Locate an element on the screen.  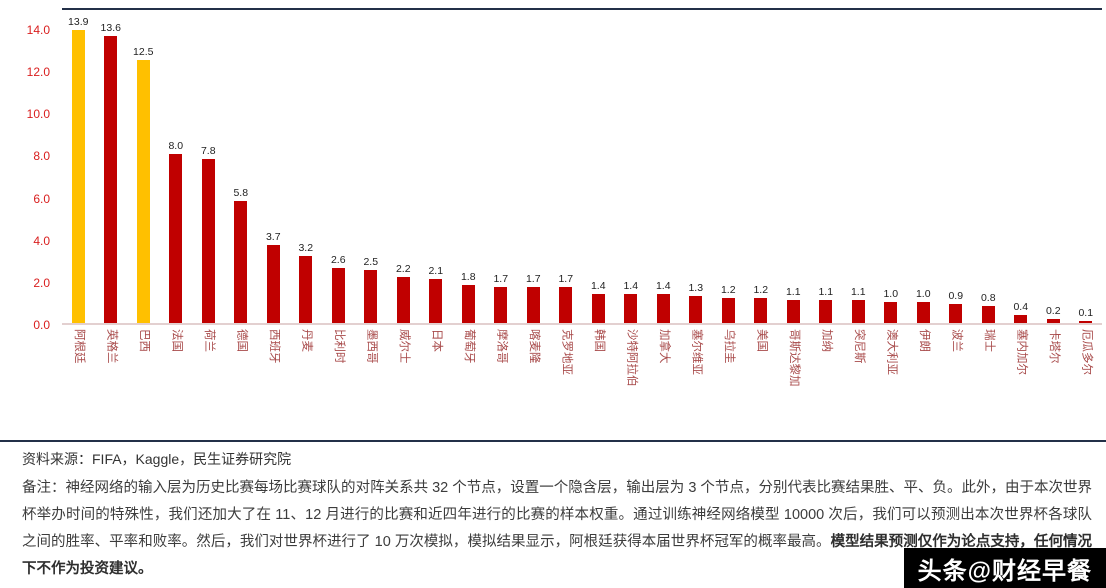
bar-墨西哥 is located at coordinates (371, 296).